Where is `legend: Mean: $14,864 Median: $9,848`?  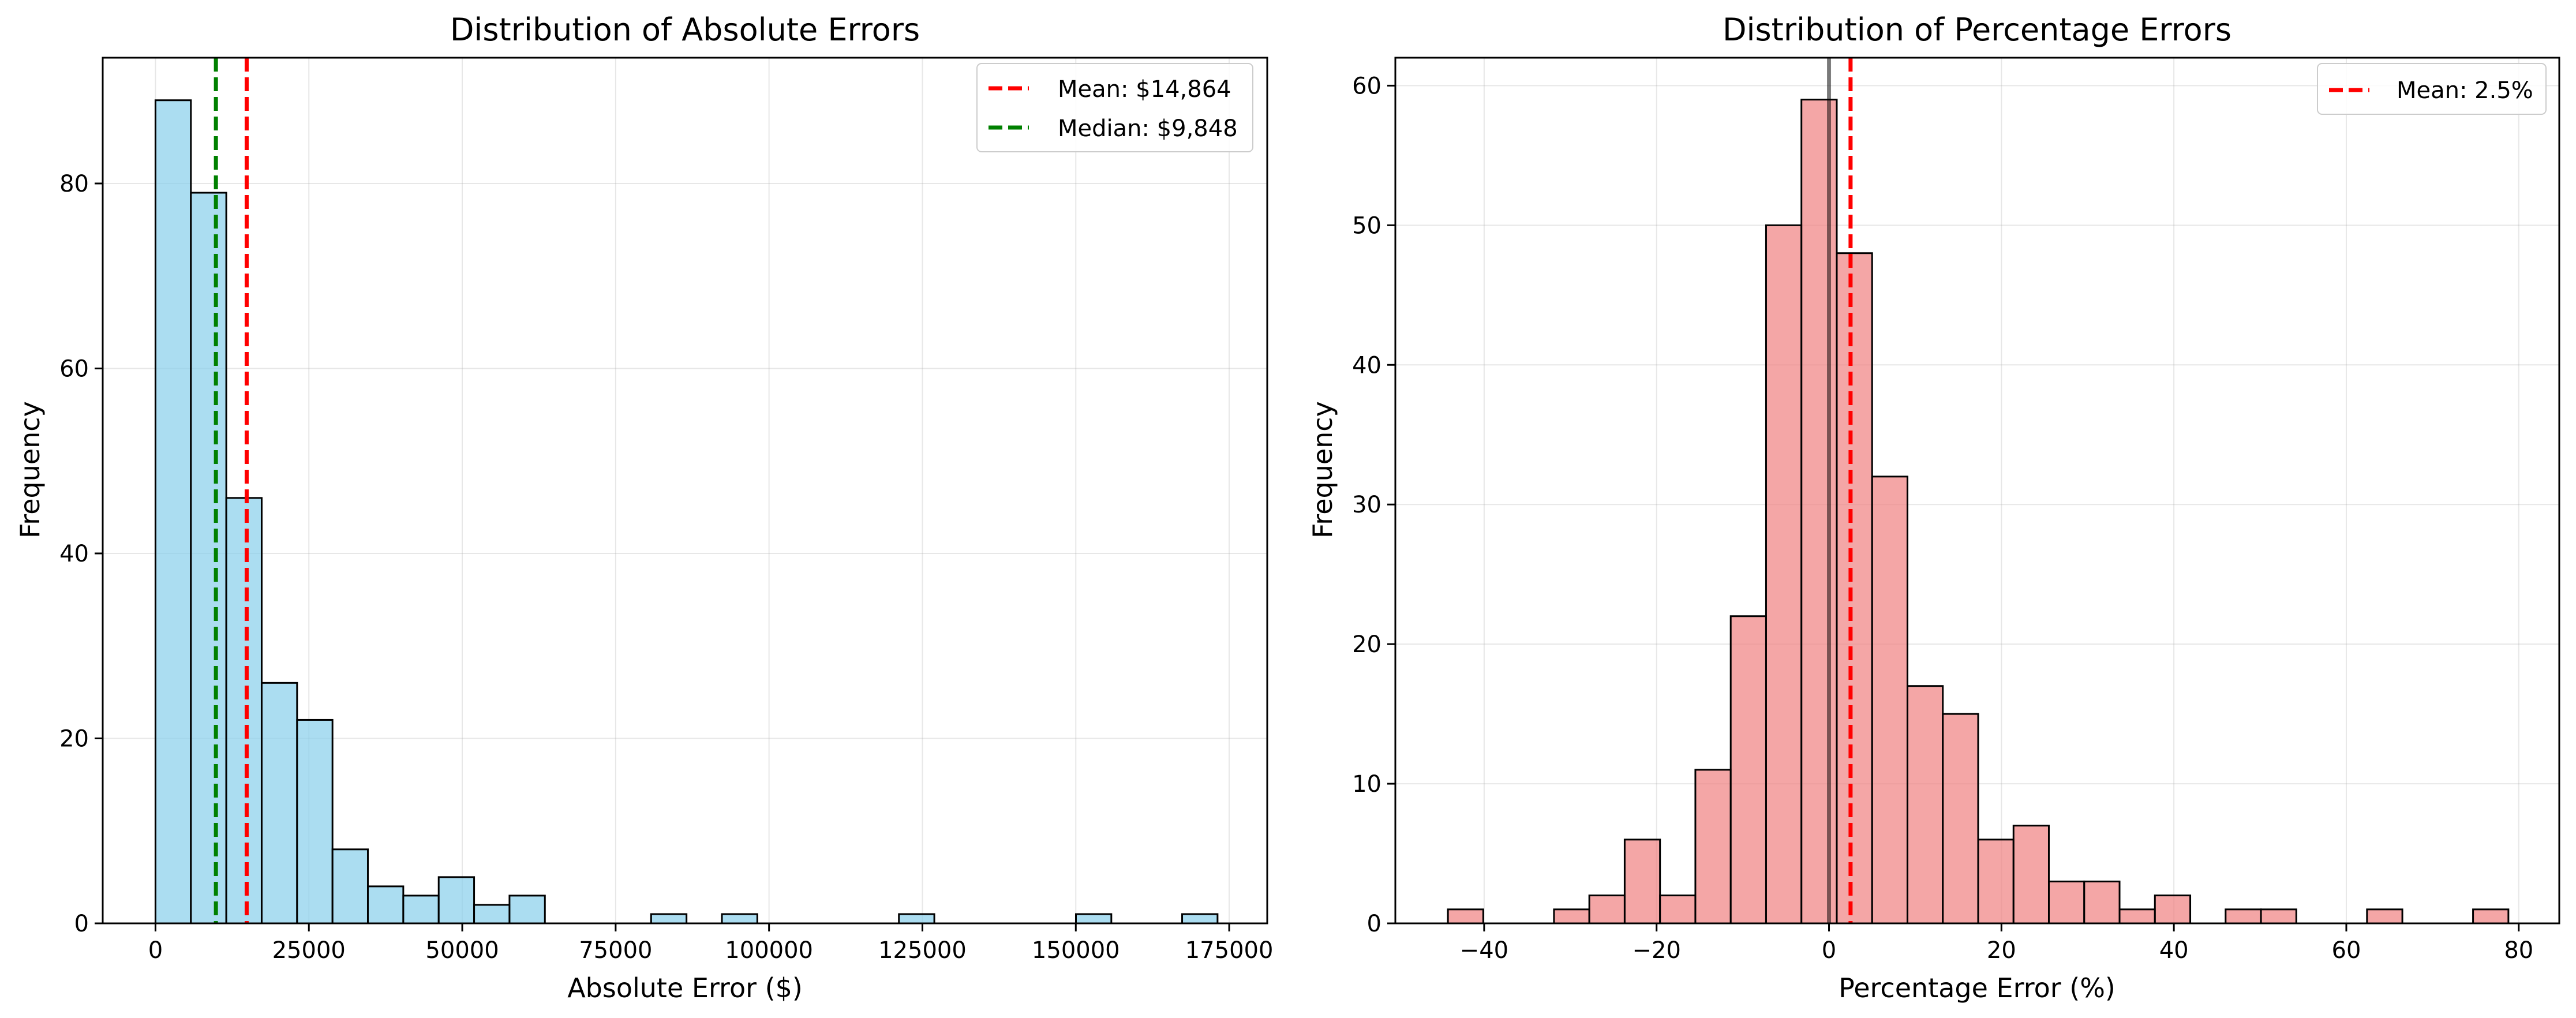 legend: Mean: $14,864 Median: $9,848 is located at coordinates (1114, 107).